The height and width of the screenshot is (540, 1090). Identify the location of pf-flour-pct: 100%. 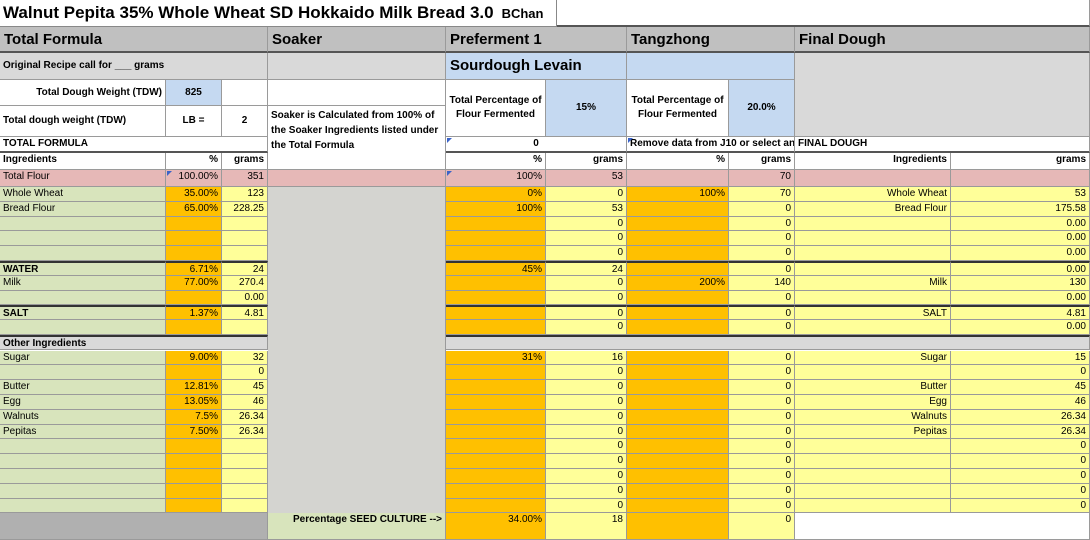
(496, 178).